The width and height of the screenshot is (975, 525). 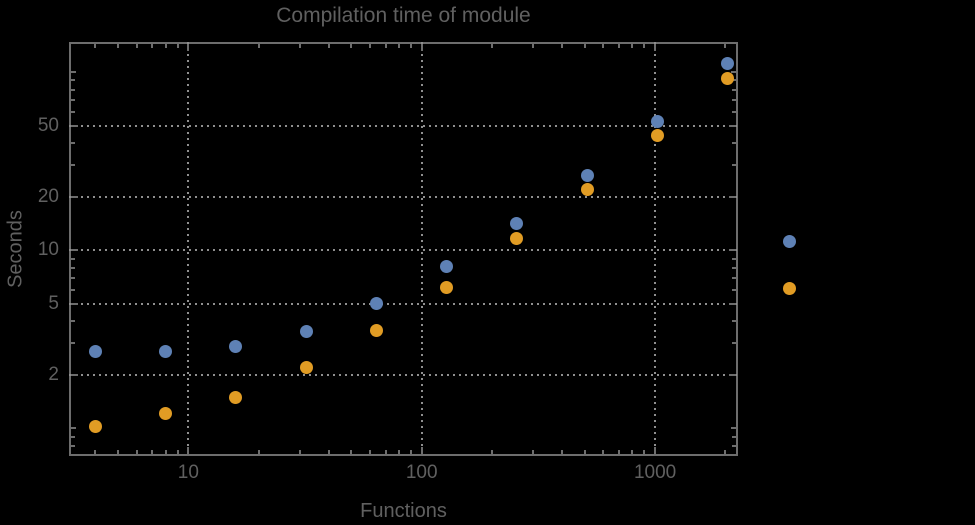 I want to click on y-tick-label: 20, so click(x=48, y=196).